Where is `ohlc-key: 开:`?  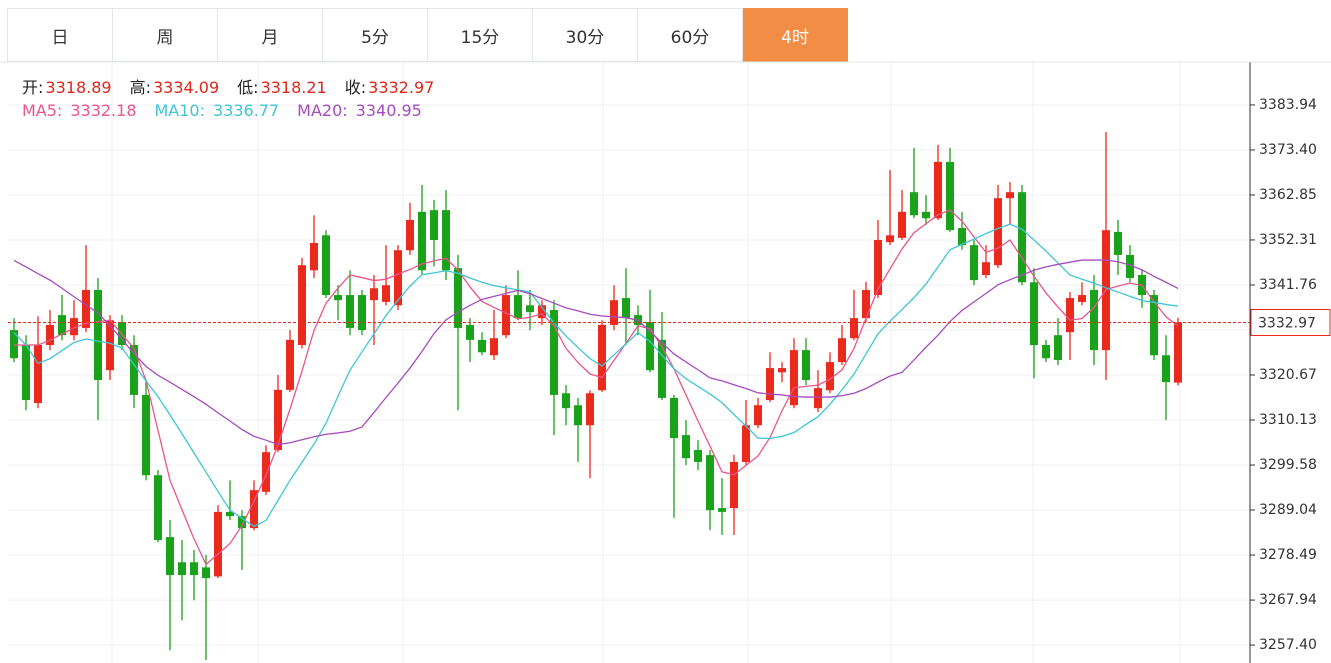
ohlc-key: 开: is located at coordinates (33, 87).